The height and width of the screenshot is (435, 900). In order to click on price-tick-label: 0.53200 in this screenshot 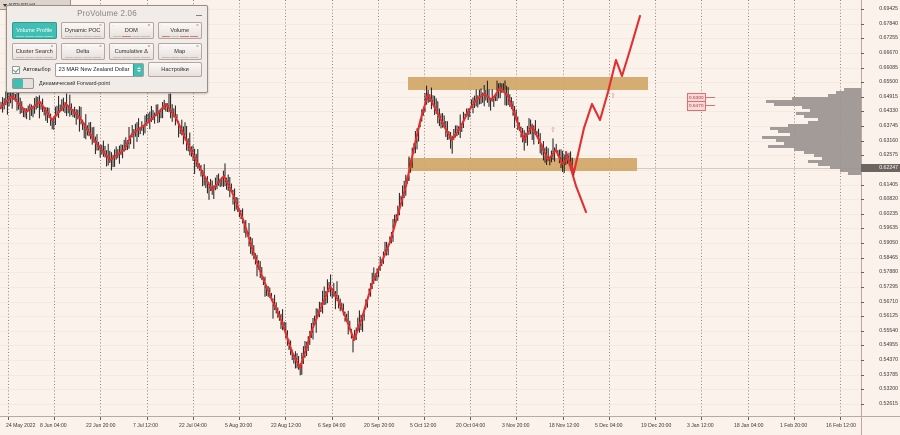, I will do `click(888, 389)`.